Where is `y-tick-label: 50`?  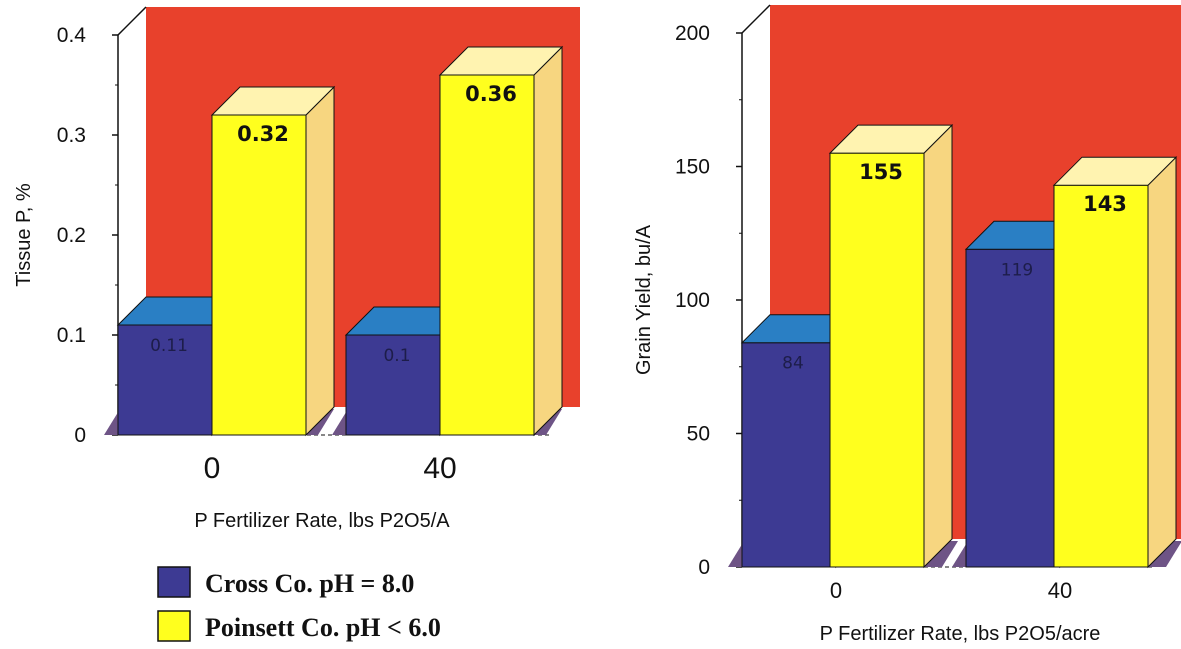 y-tick-label: 50 is located at coordinates (698, 434).